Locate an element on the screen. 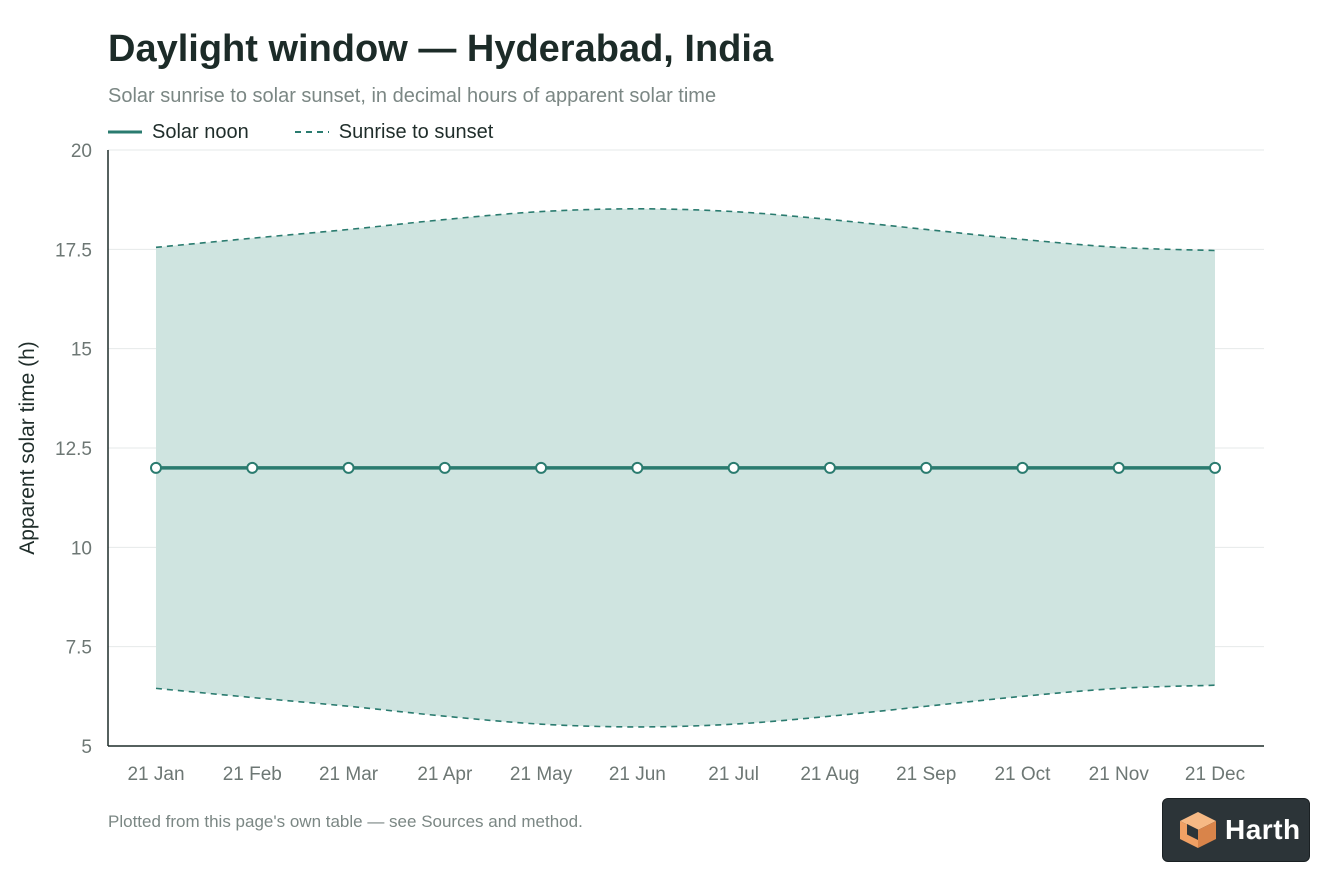 This screenshot has height=896, width=1344. y-tick-label: 20 is located at coordinates (81, 151).